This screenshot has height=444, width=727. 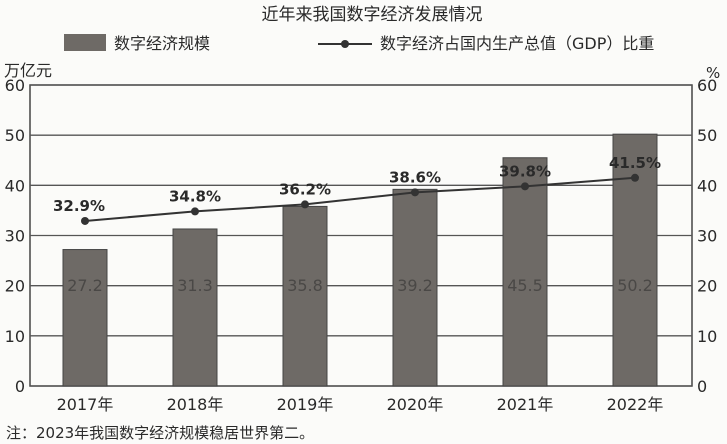 What do you see at coordinates (305, 404) in the screenshot?
I see `x-tick: 2019年` at bounding box center [305, 404].